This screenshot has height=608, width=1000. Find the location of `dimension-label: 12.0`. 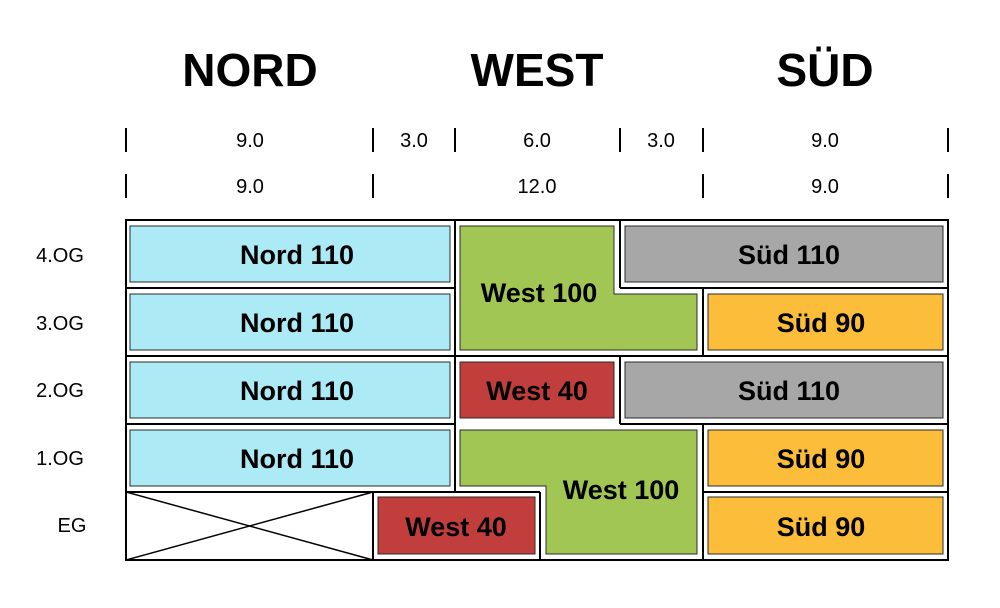

dimension-label: 12.0 is located at coordinates (537, 187).